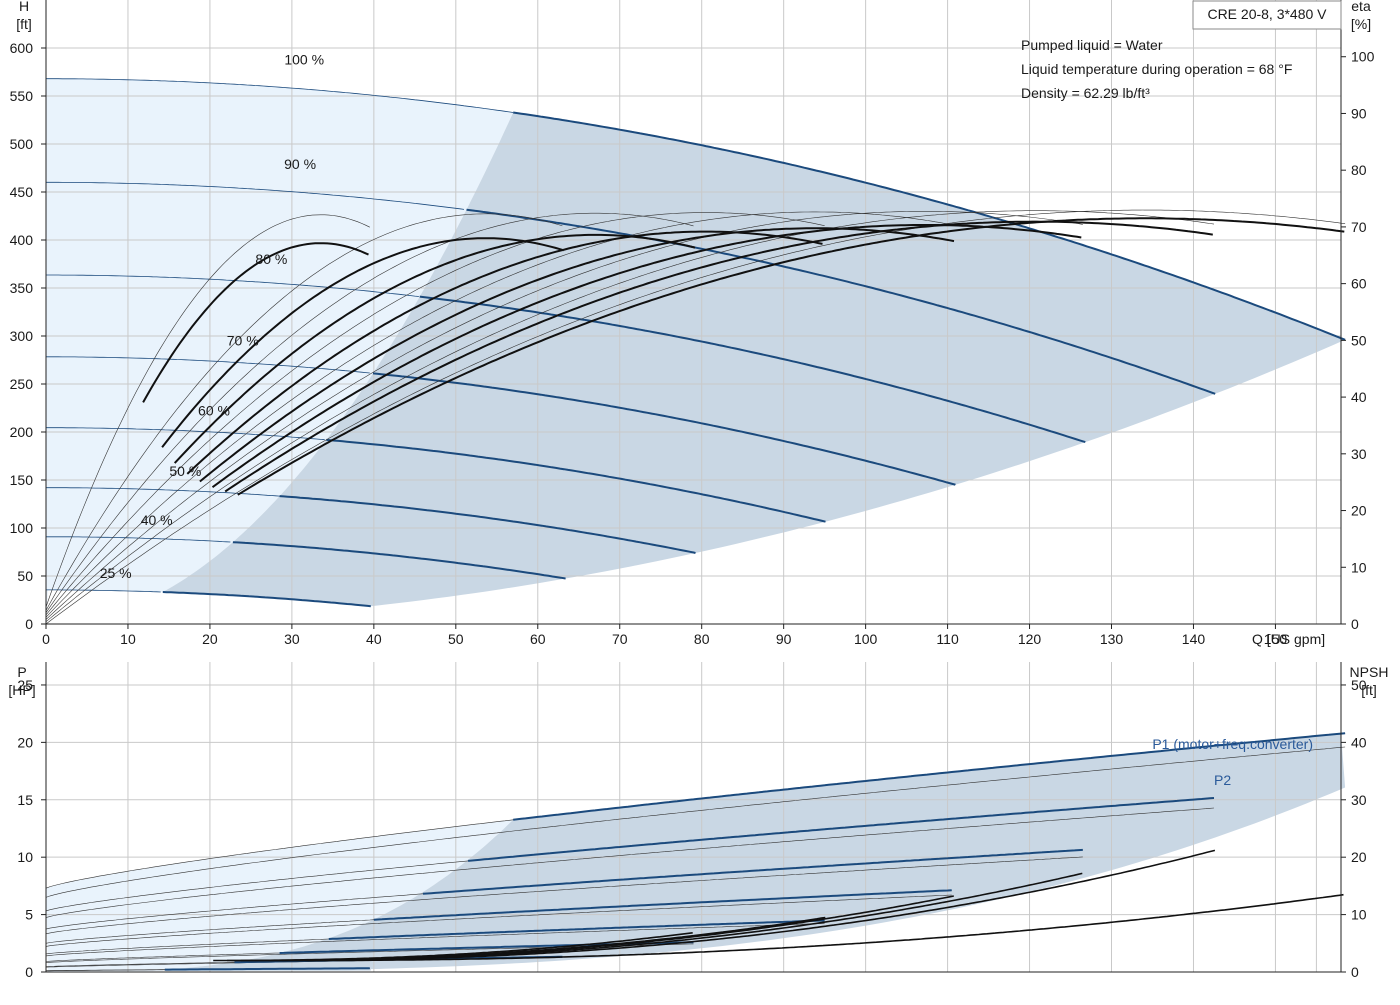 The width and height of the screenshot is (1400, 1005). What do you see at coordinates (46, 639) in the screenshot?
I see `x-tick-label: 0` at bounding box center [46, 639].